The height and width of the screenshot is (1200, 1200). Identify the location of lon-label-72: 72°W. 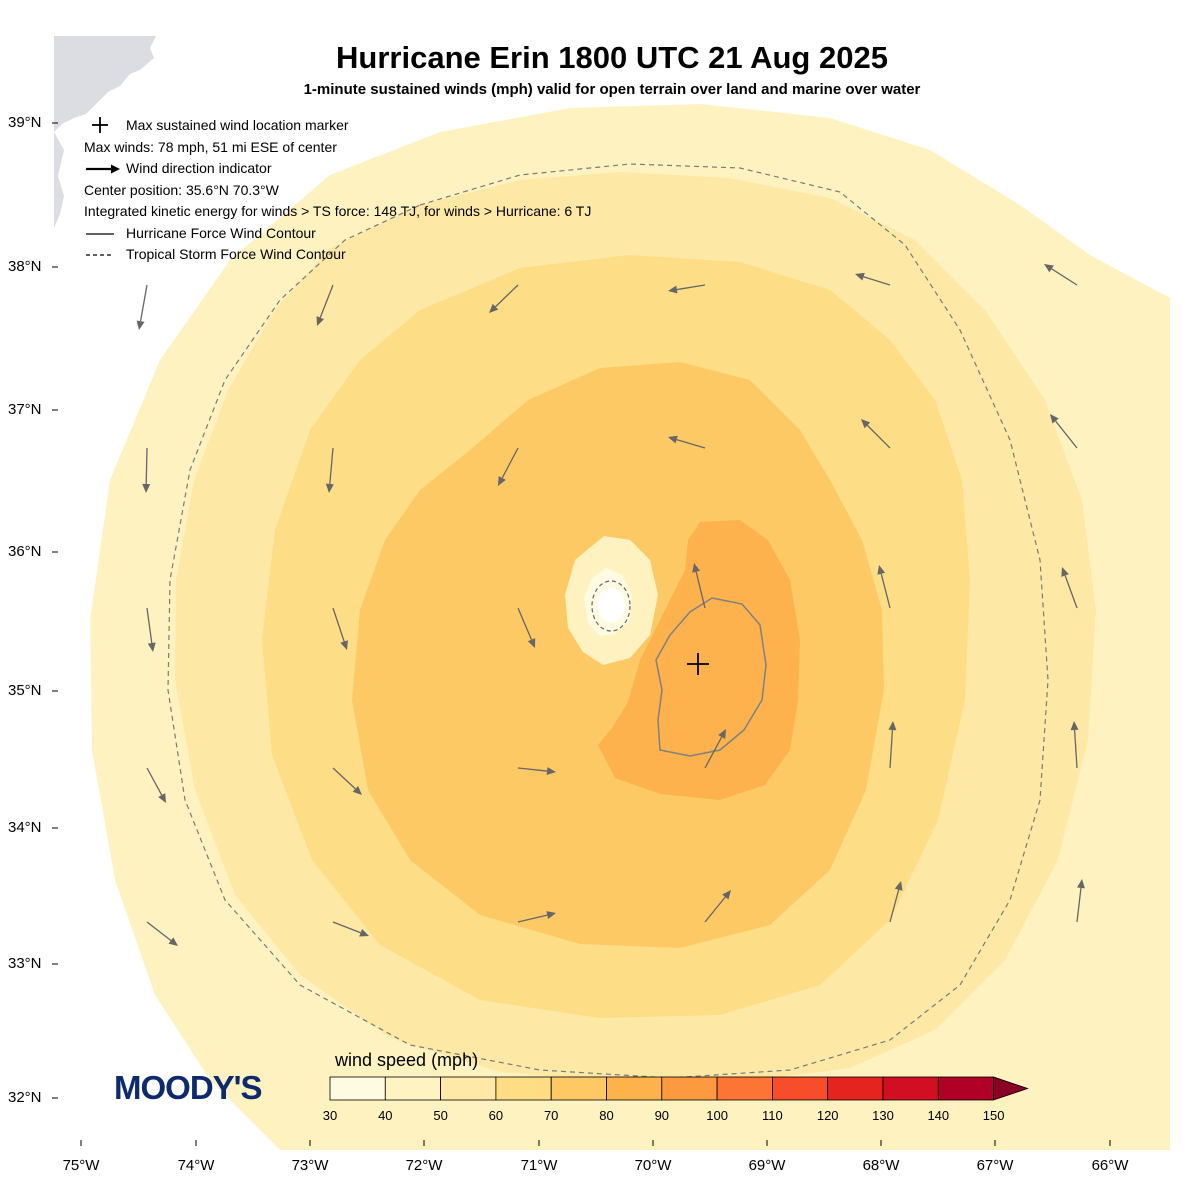
(424, 1165).